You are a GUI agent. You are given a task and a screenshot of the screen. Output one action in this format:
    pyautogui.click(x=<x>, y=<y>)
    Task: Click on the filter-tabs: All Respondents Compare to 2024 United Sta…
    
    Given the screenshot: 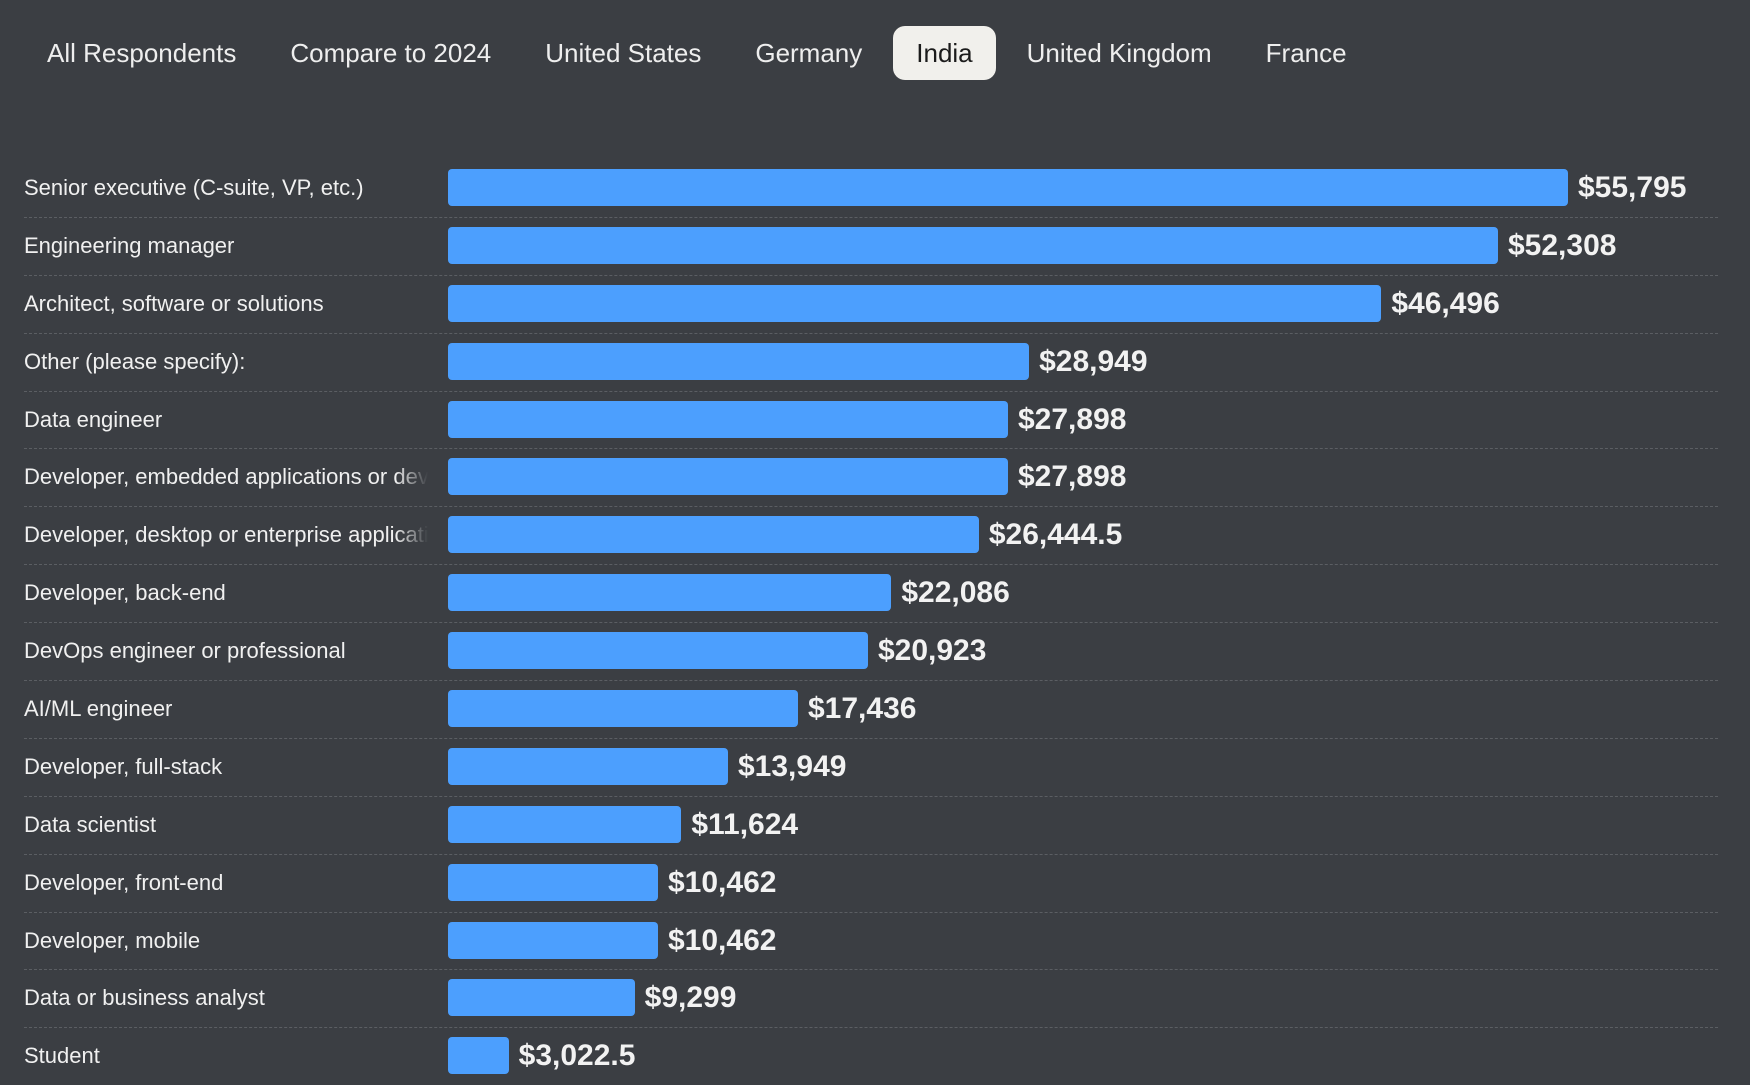 What is the action you would take?
    pyautogui.click(x=697, y=53)
    